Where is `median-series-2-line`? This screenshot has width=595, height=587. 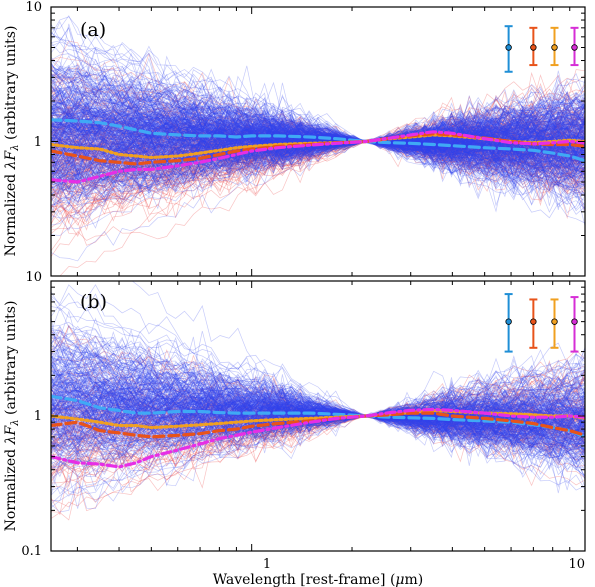
median-series-2-line is located at coordinates (318, 419).